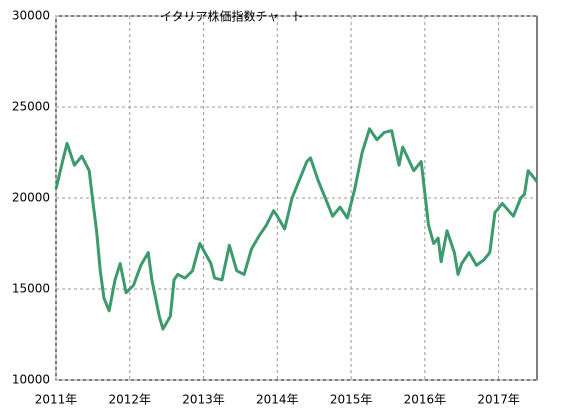  Describe the element at coordinates (498, 400) in the screenshot. I see `x-tick-label: 2017年` at that location.